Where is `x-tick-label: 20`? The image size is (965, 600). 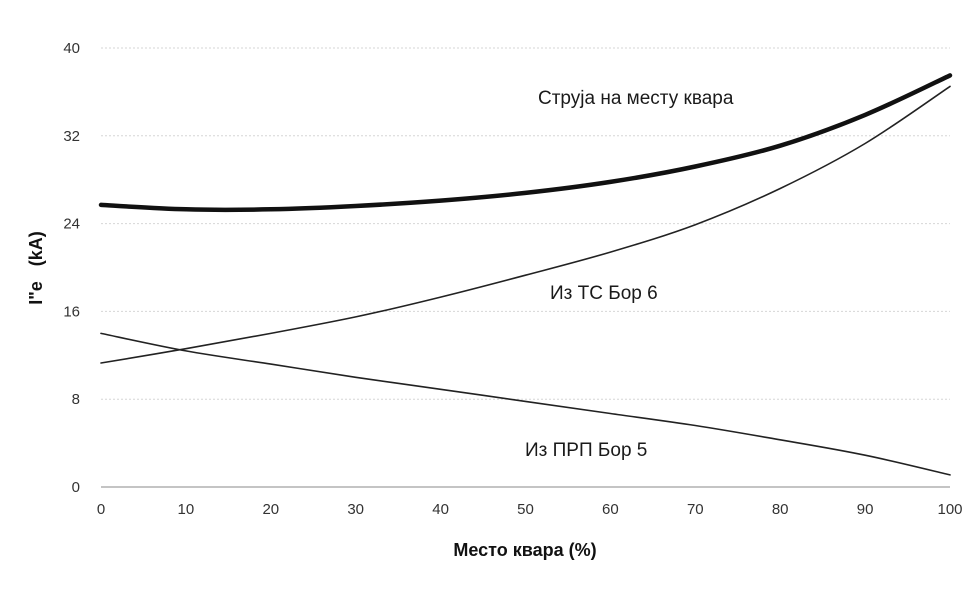
x-tick-label: 20 is located at coordinates (270, 509).